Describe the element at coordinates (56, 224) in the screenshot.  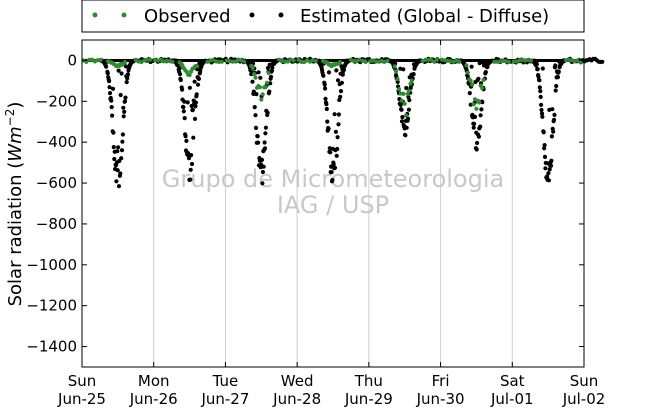
I see `y-tick-label: −800` at that location.